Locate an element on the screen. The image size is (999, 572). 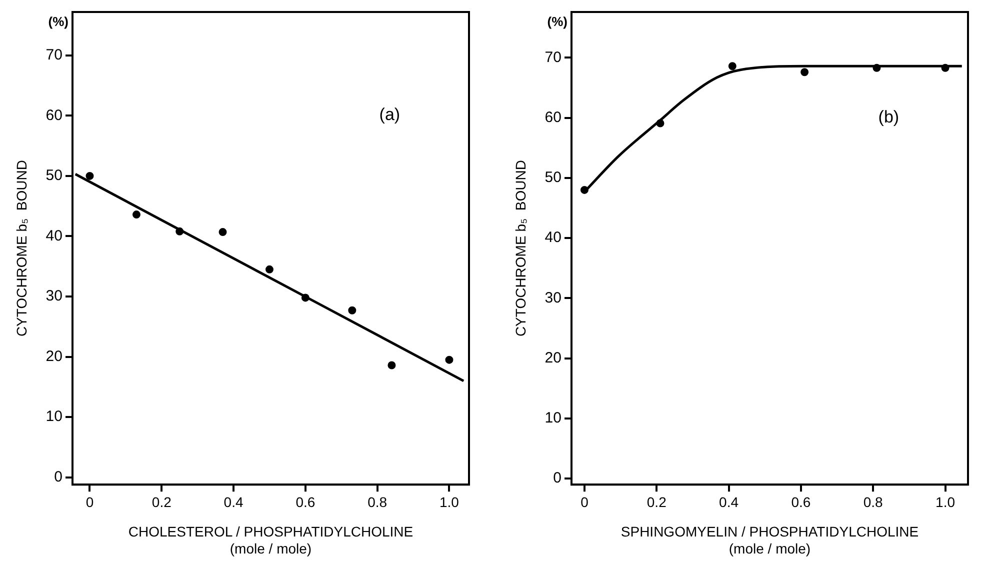
annotation: (b) is located at coordinates (889, 116).